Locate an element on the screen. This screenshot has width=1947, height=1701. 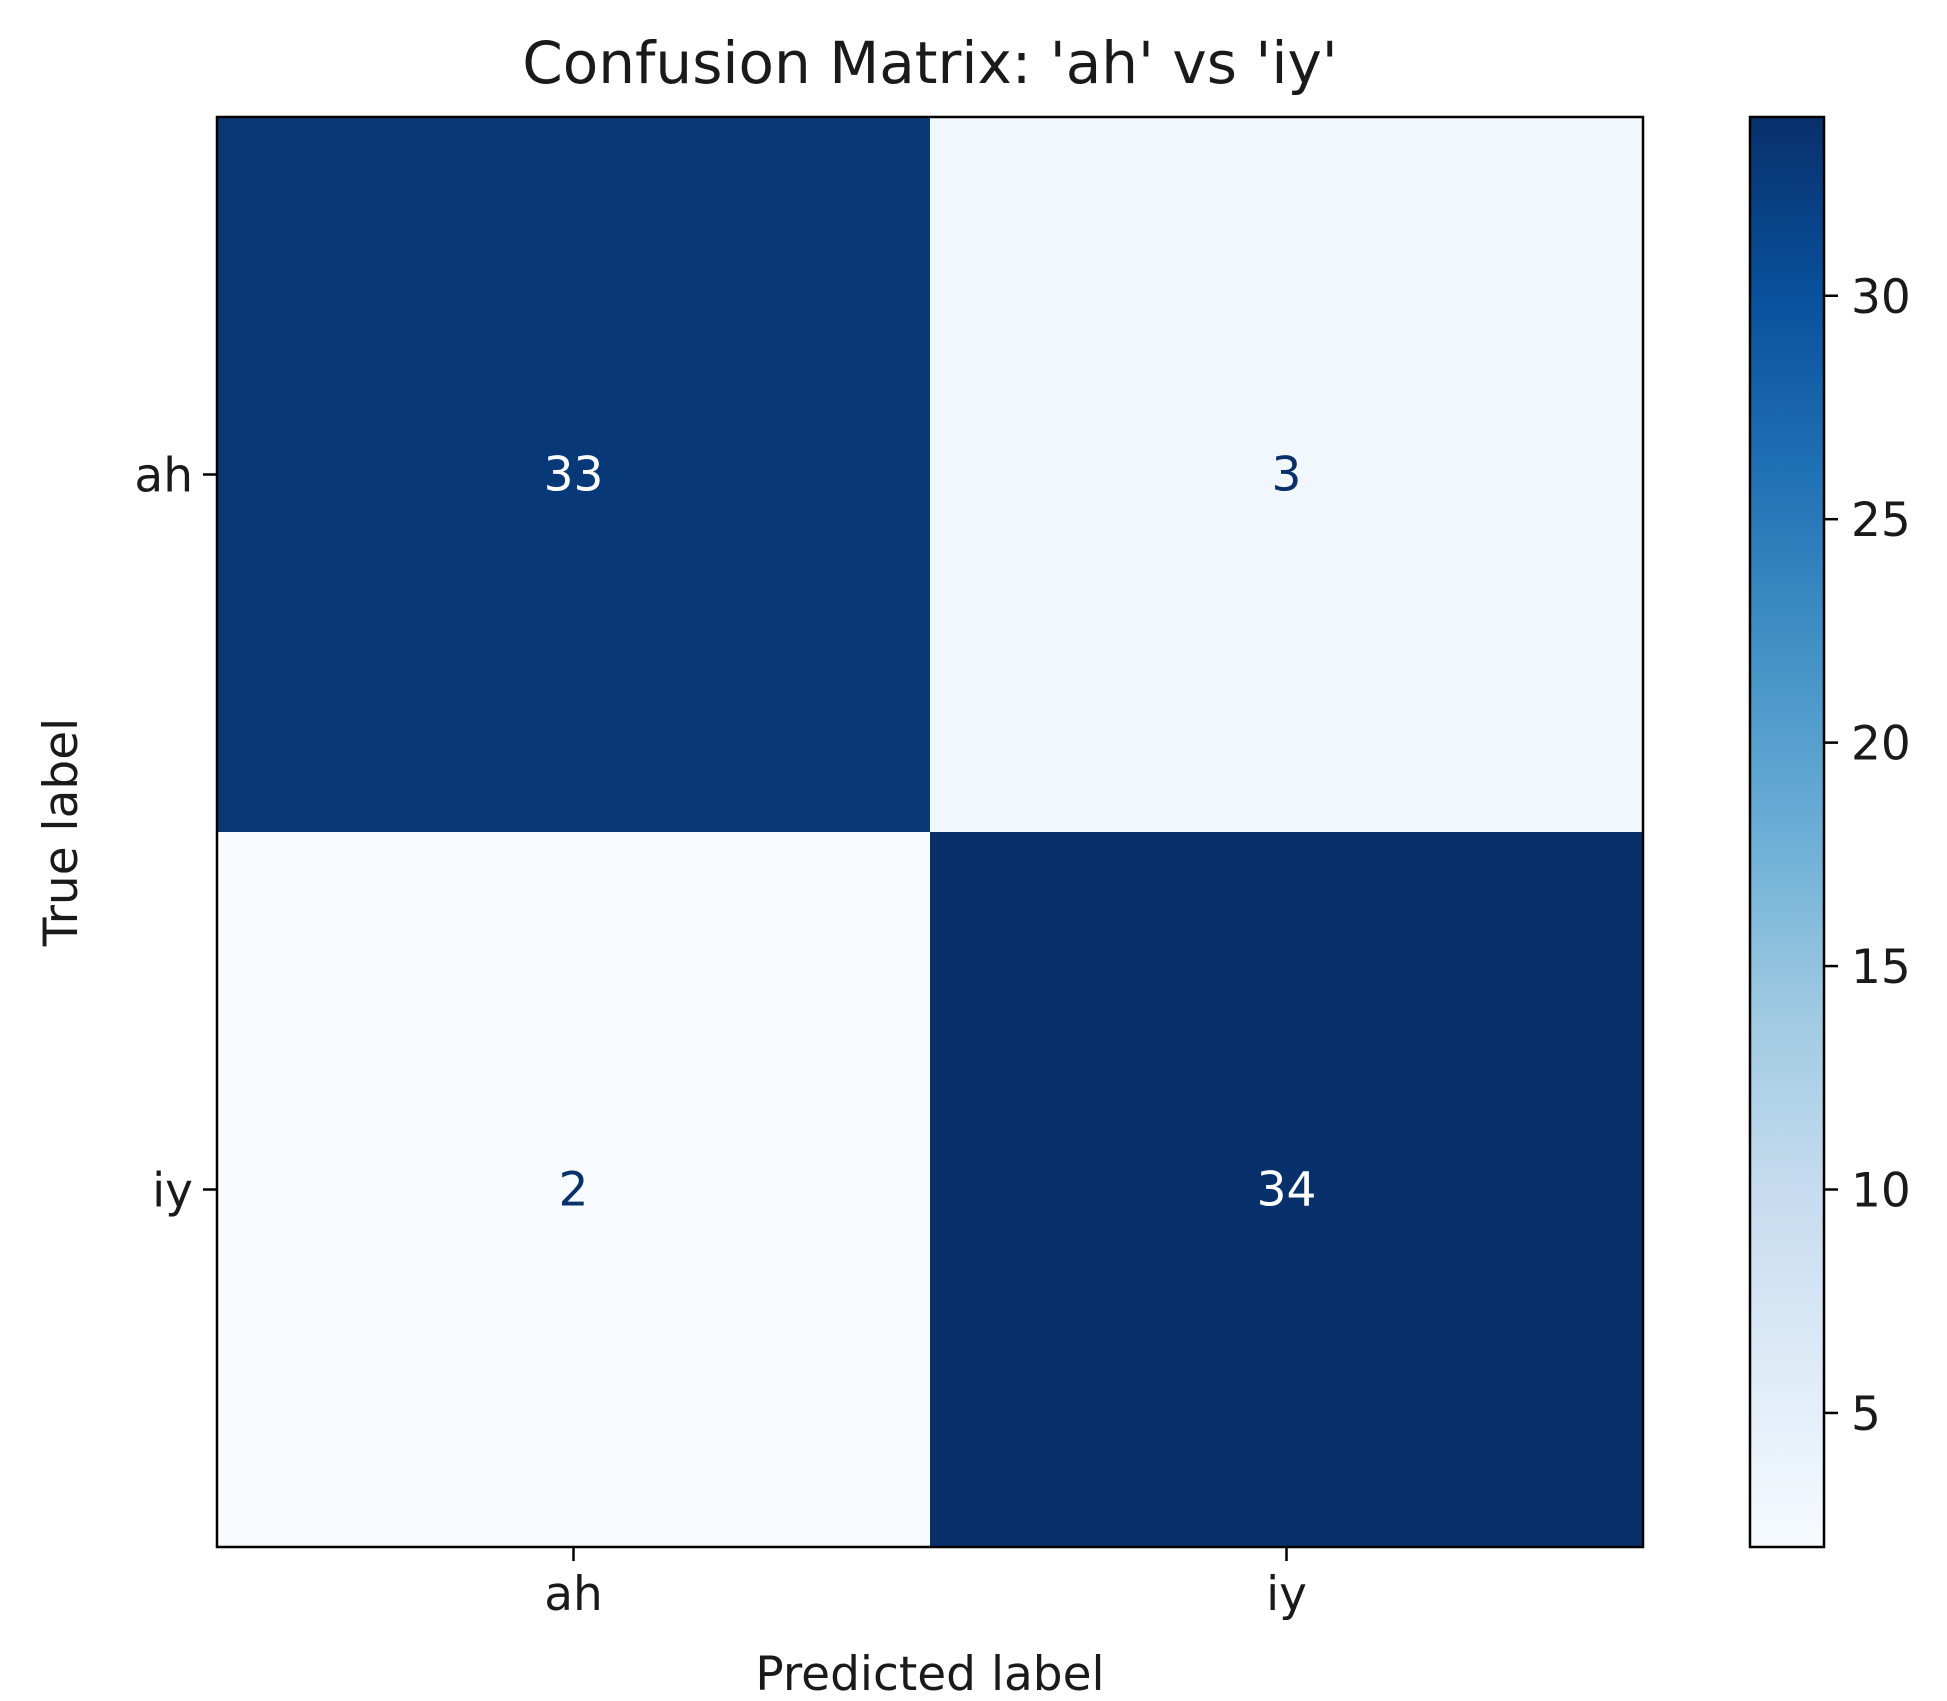
cell-value-ah-ah: 33 is located at coordinates (574, 475).